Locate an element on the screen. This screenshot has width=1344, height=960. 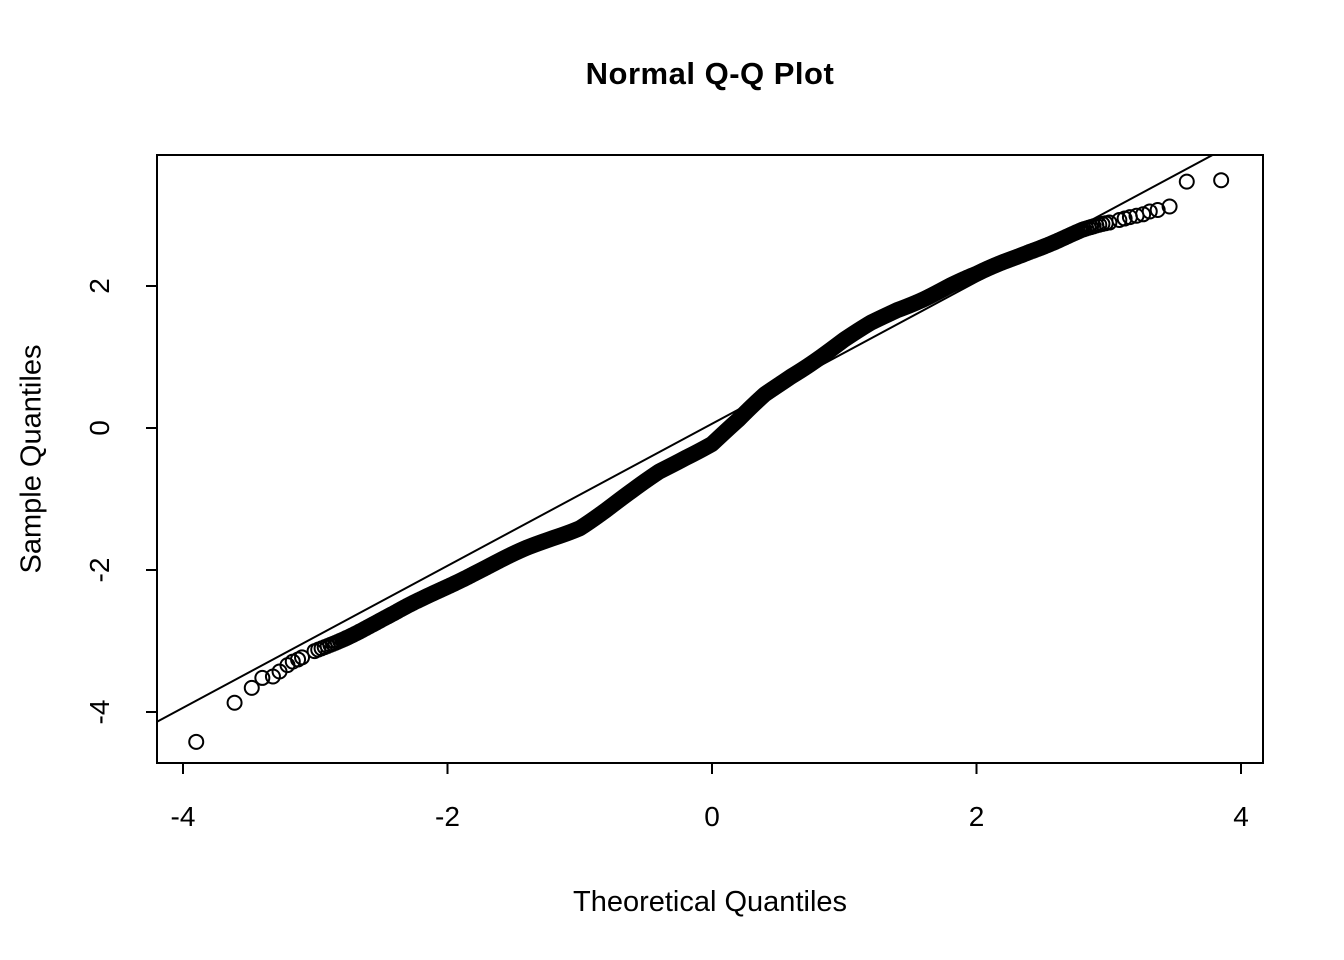
x-tick-label: 4 is located at coordinates (1241, 816).